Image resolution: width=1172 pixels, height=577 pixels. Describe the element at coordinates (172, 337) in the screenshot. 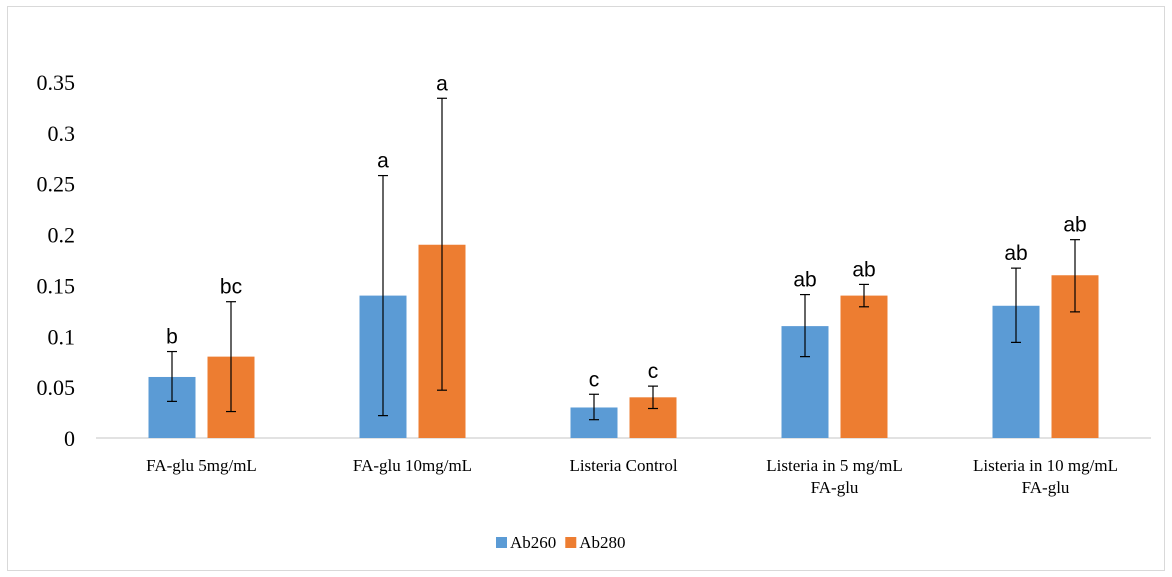

I see `significance-label-Ab260-0: b` at that location.